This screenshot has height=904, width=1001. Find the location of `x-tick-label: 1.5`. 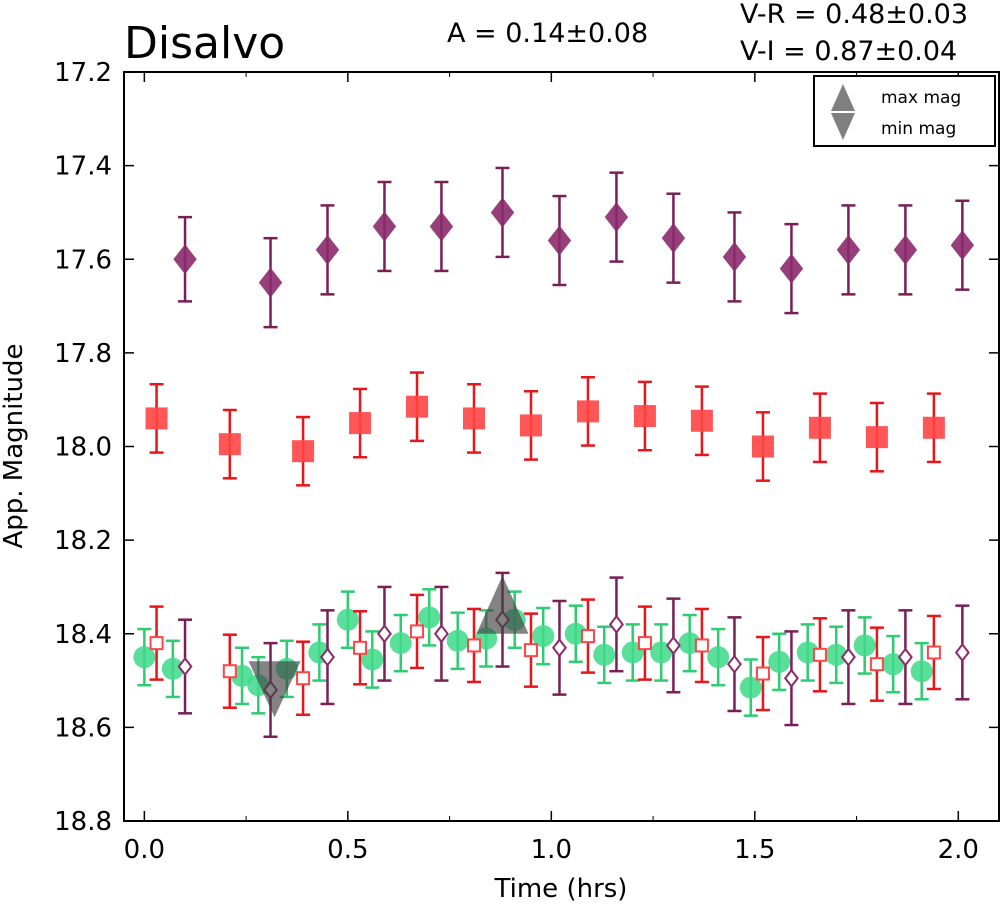

x-tick-label: 1.5 is located at coordinates (754, 850).